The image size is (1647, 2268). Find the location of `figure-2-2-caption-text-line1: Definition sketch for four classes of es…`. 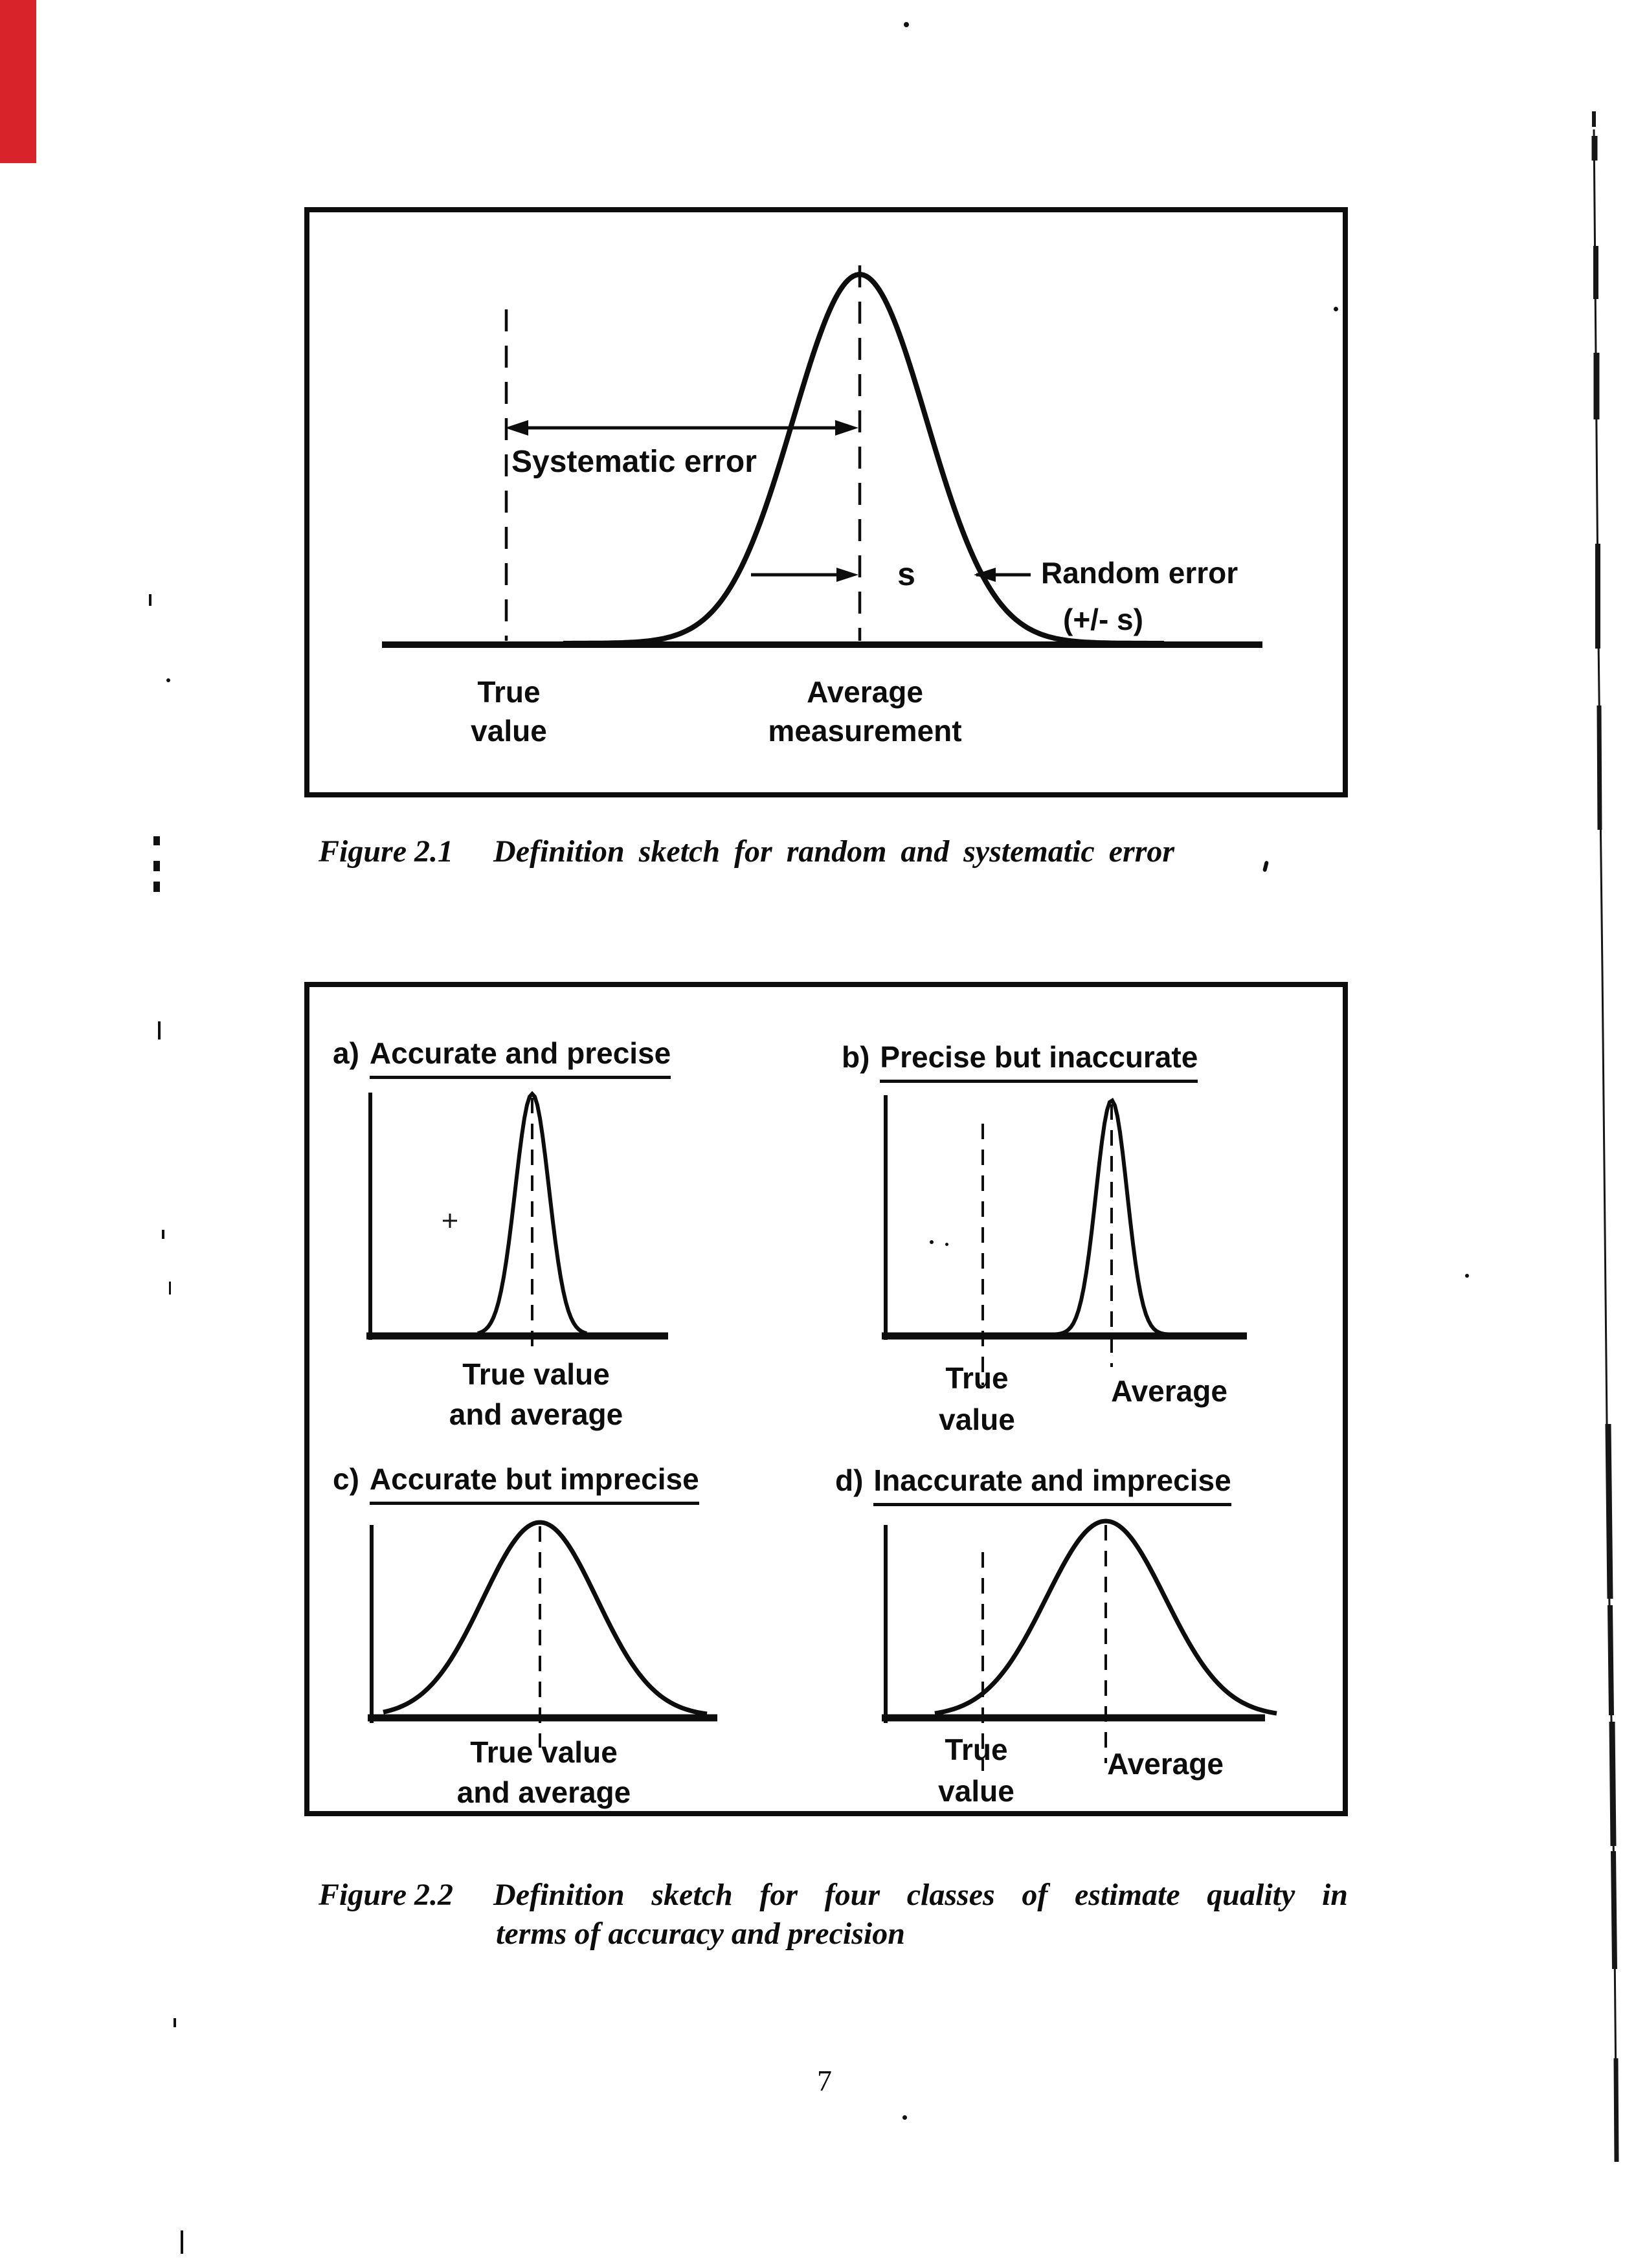

figure-2-2-caption-text-line1: Definition sketch for four classes of es… is located at coordinates (920, 1895).